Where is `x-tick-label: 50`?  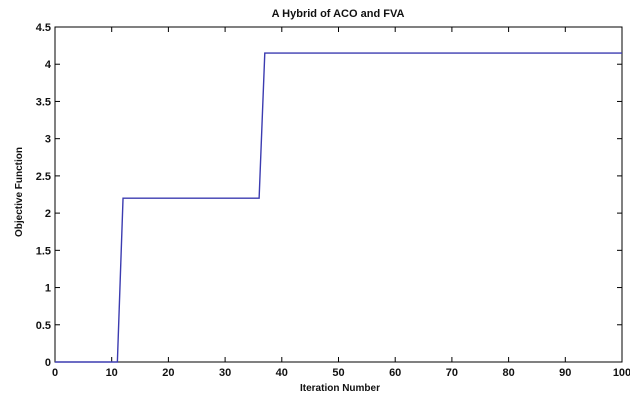
x-tick-label: 50 is located at coordinates (338, 373).